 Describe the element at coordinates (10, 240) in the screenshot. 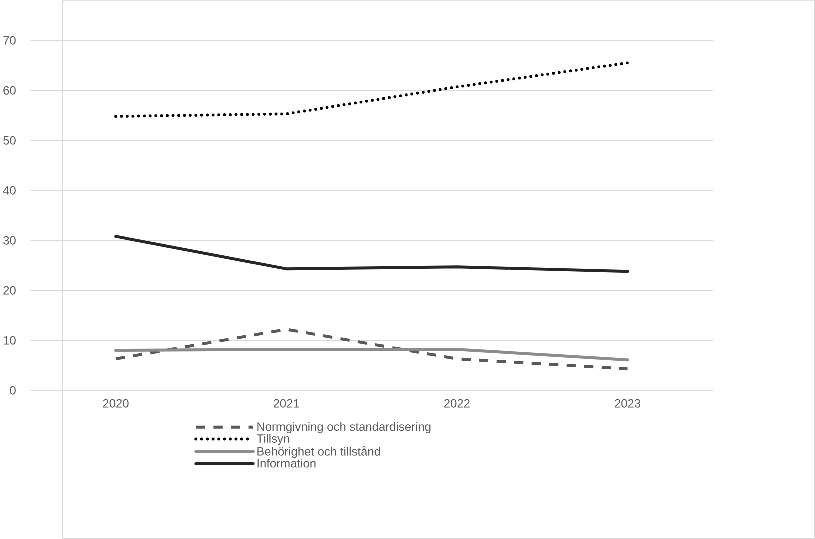

I see `y-tick-label: 30` at that location.